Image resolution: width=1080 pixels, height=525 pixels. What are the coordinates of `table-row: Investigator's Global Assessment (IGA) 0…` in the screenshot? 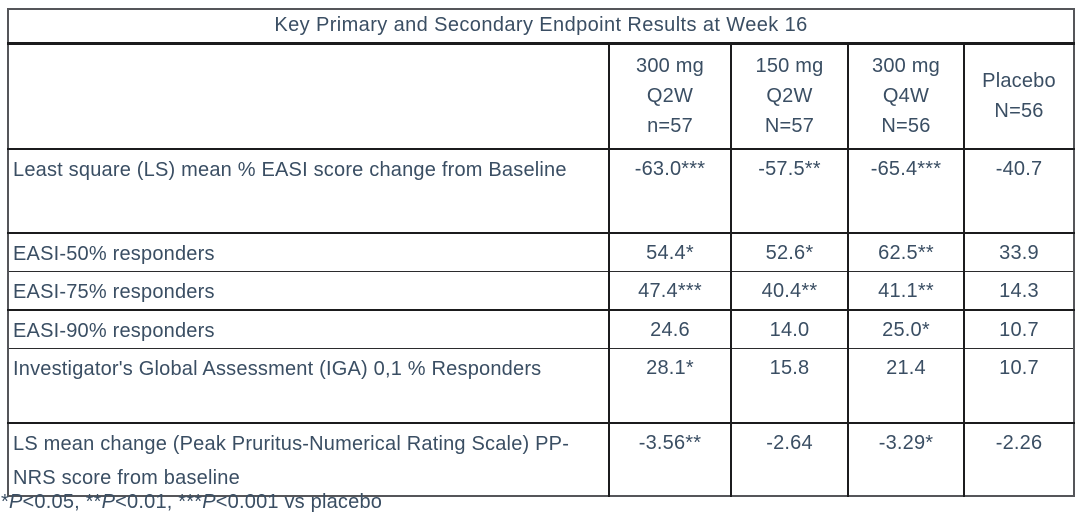 It's located at (541, 385).